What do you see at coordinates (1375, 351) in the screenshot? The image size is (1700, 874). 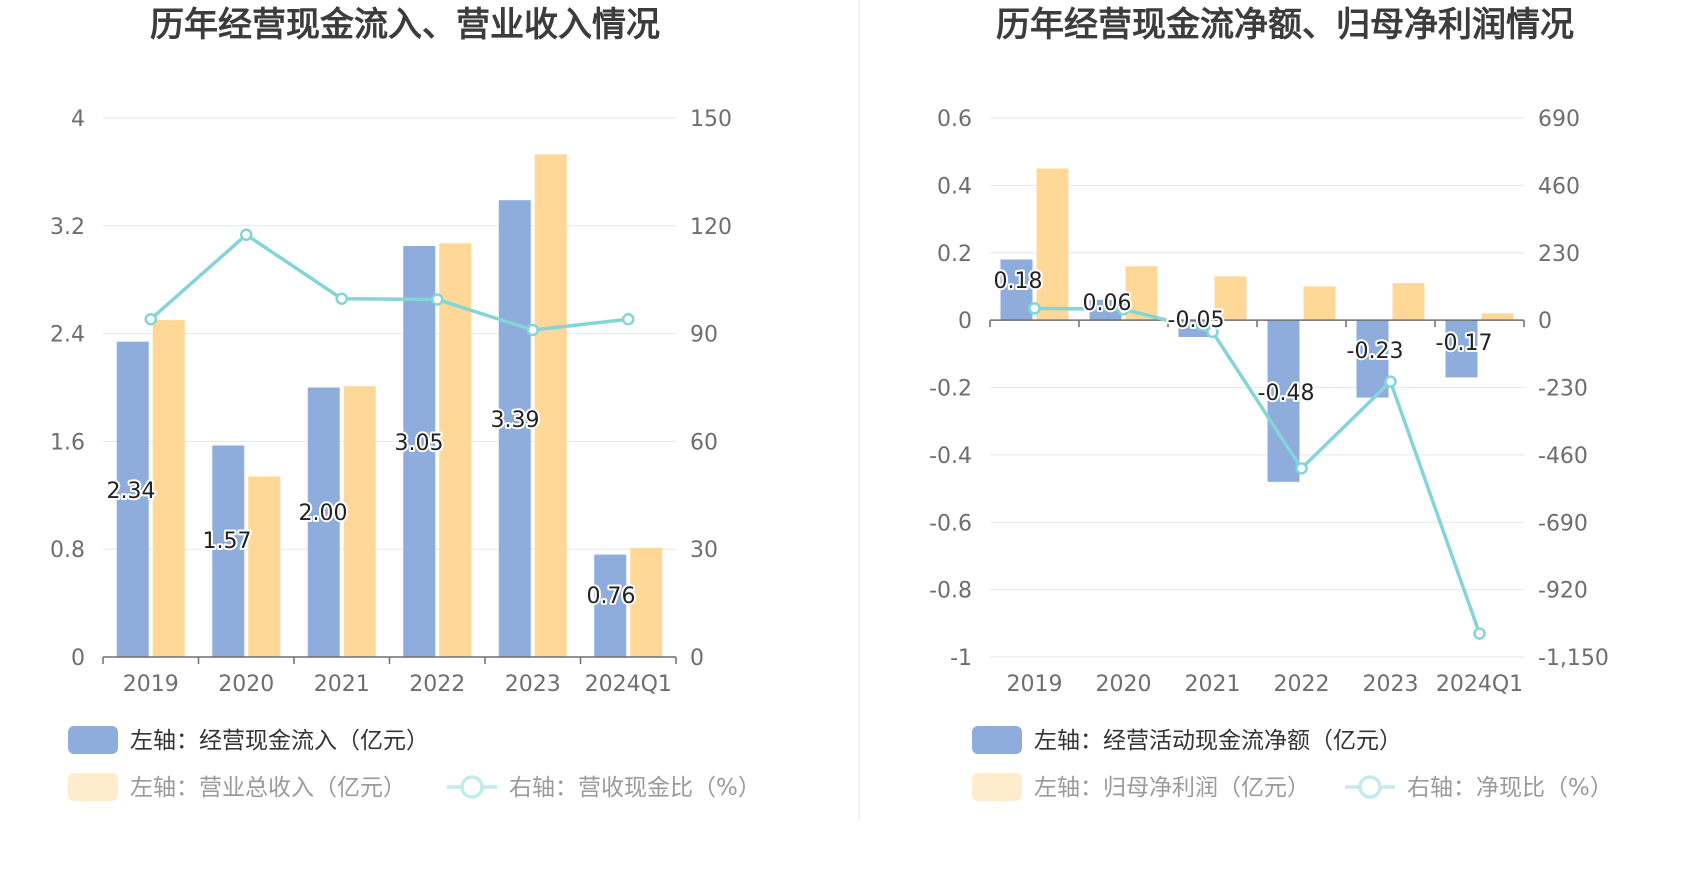 I see `data-label-2023: -0.23` at bounding box center [1375, 351].